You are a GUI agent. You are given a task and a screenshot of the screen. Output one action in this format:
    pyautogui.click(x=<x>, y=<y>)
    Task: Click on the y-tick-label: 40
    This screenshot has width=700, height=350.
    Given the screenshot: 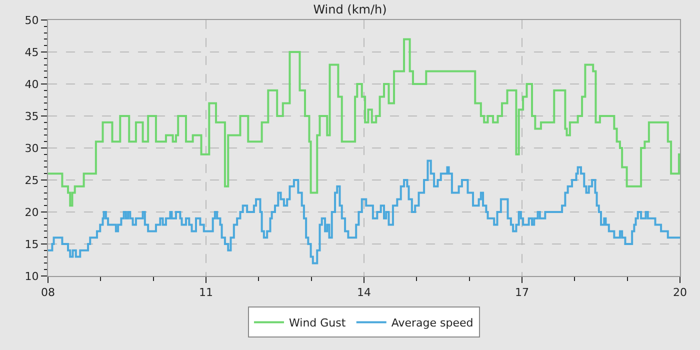 What is the action you would take?
    pyautogui.click(x=31, y=84)
    